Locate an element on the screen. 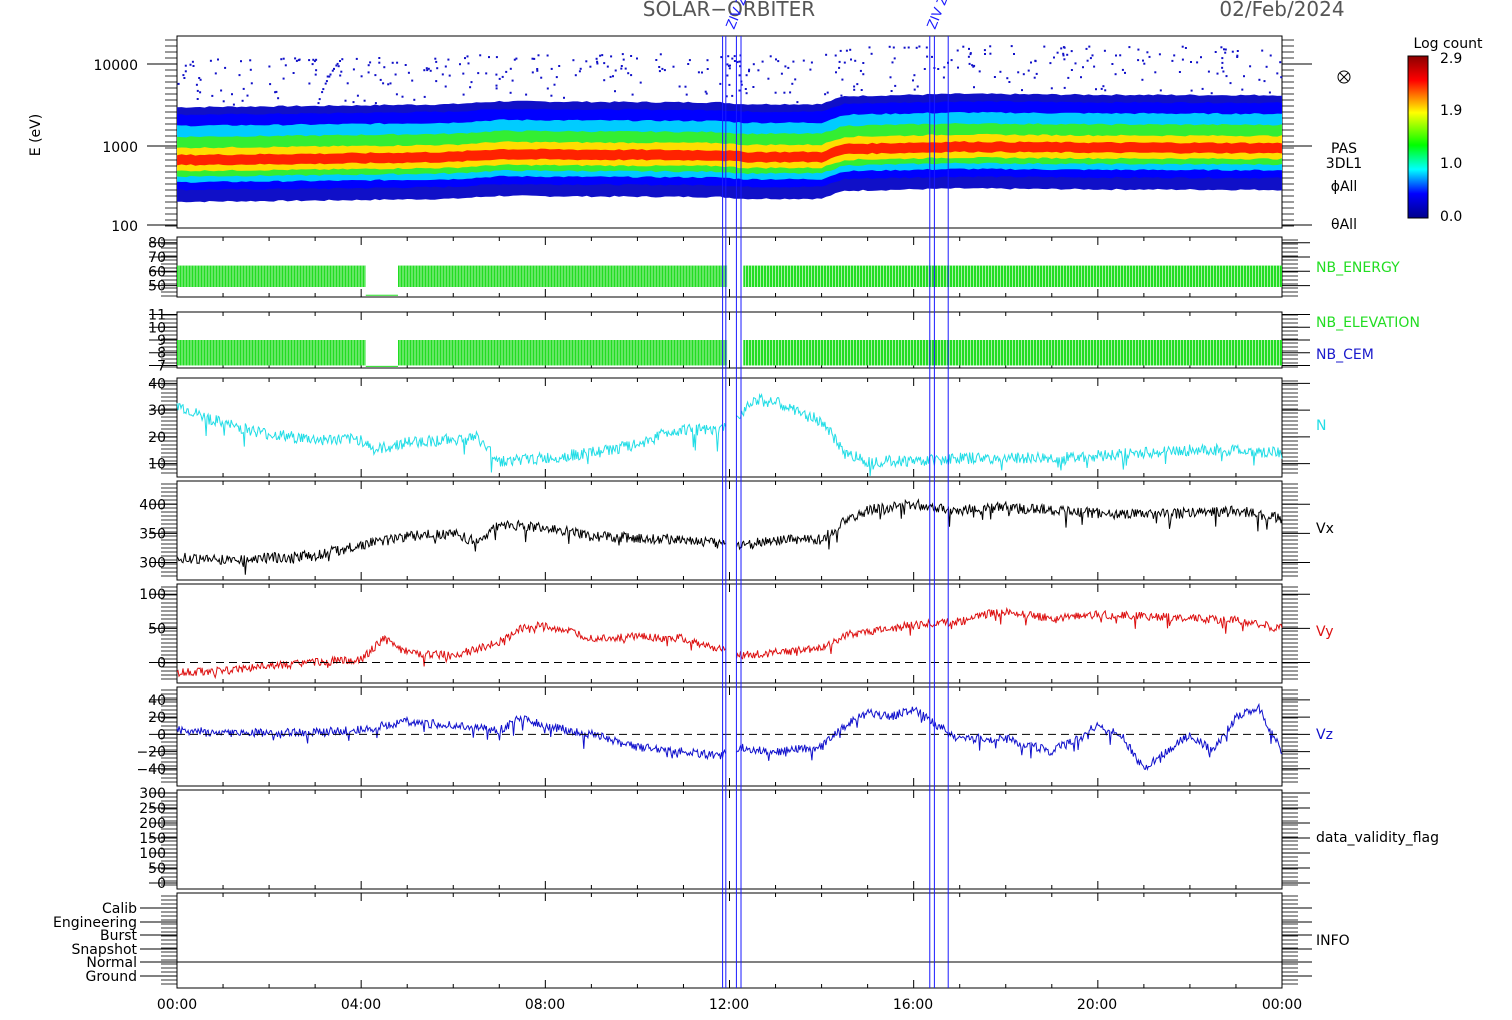 The image size is (1512, 1020). colorbar-tick: 0.0 is located at coordinates (1451, 217).